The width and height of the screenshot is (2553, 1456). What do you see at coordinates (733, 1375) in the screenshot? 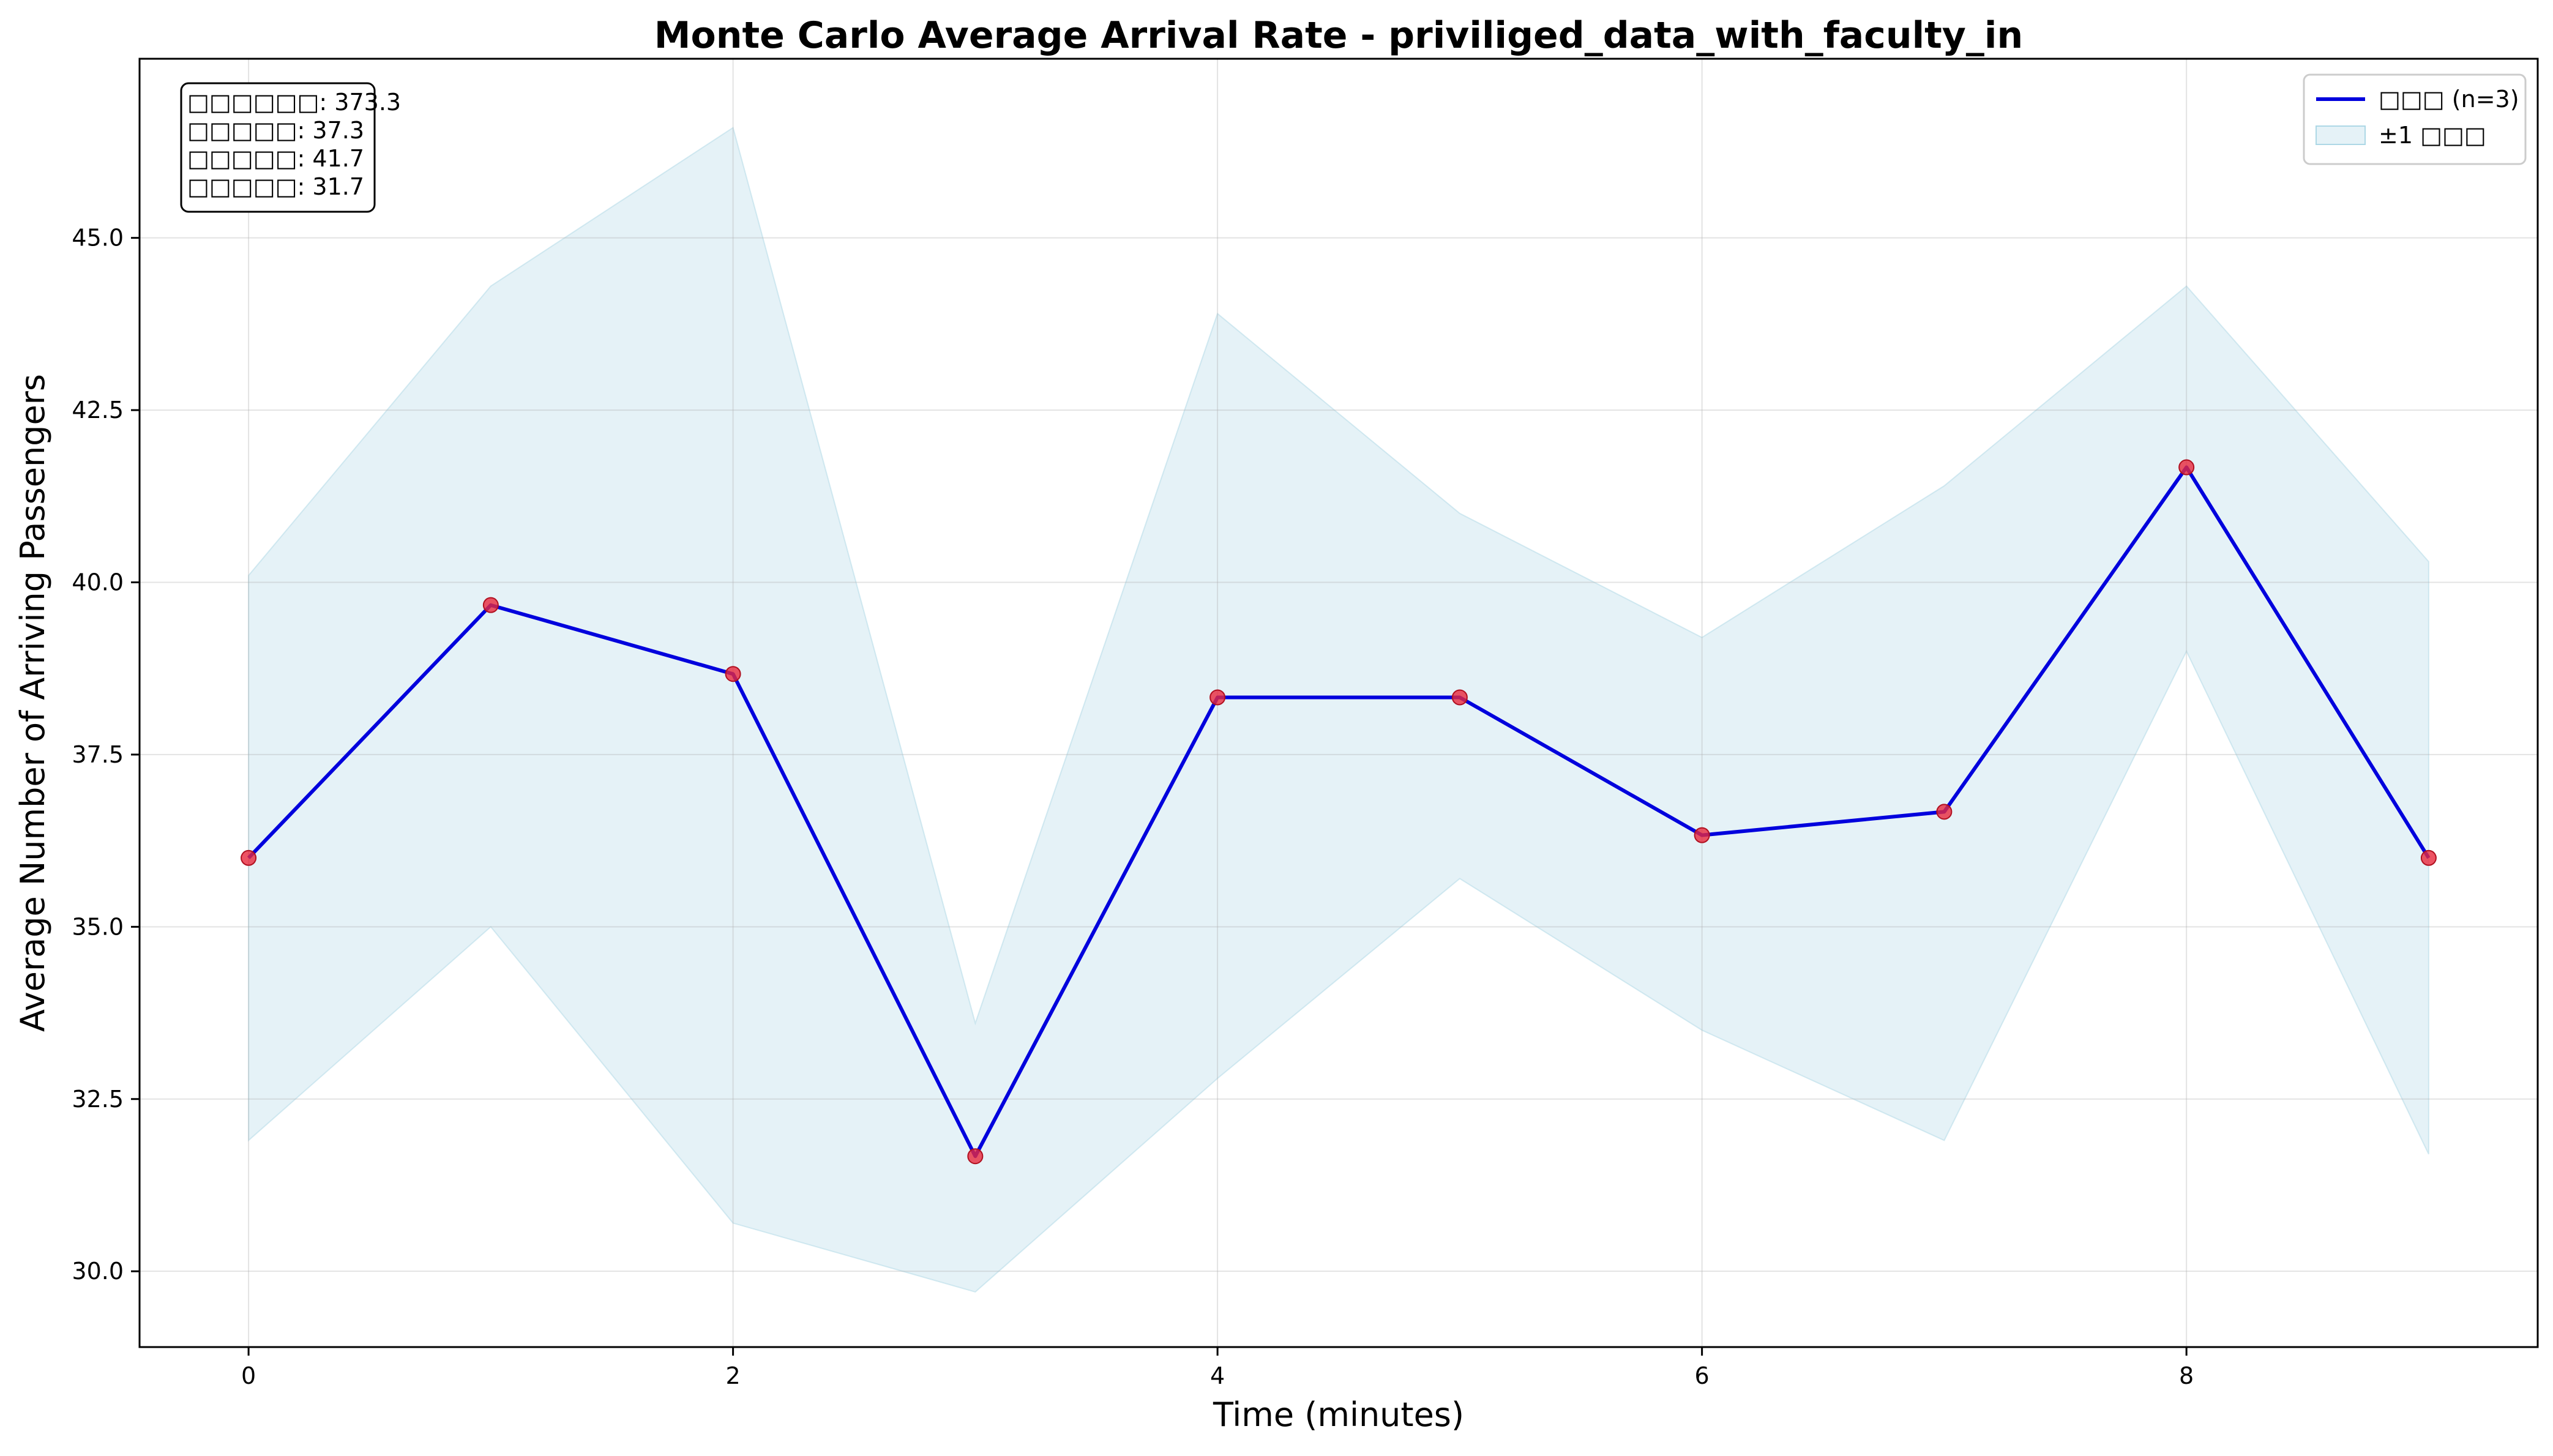
I see `x-tick-label: 2` at bounding box center [733, 1375].